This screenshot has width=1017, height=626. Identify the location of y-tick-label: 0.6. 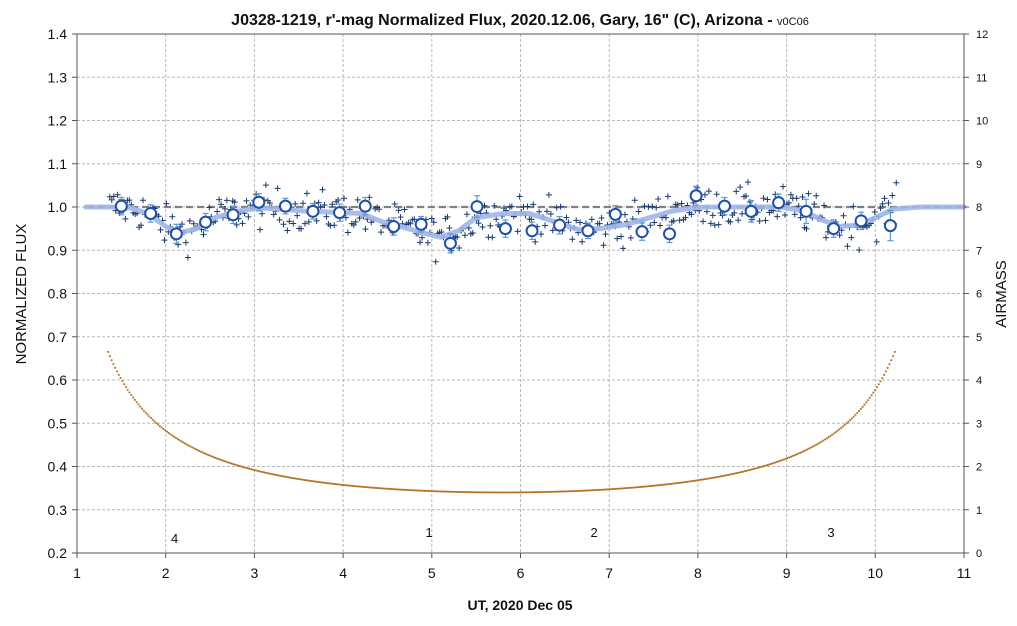
(58, 380).